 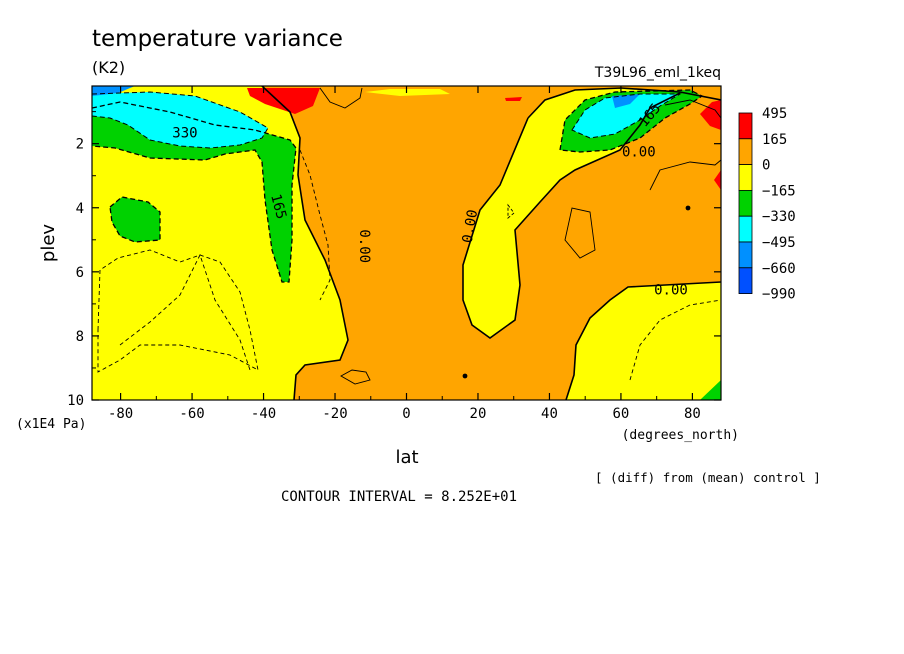 I want to click on contour-negative-right, so click(x=631, y=121).